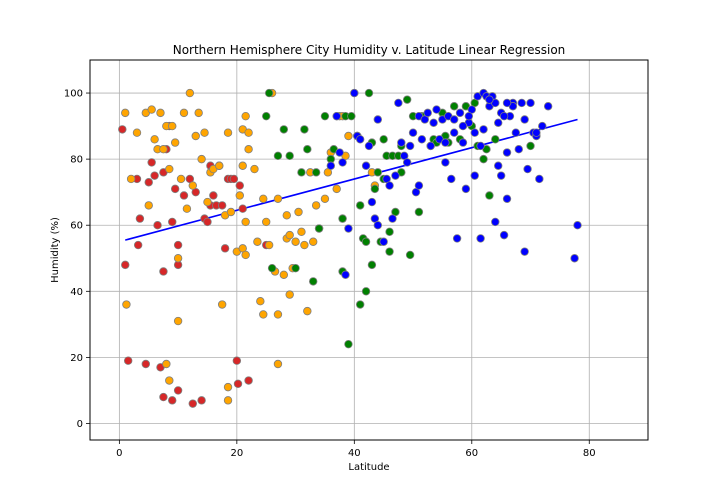 The width and height of the screenshot is (720, 504). What do you see at coordinates (119, 453) in the screenshot?
I see `x-tick-label: 0` at bounding box center [119, 453].